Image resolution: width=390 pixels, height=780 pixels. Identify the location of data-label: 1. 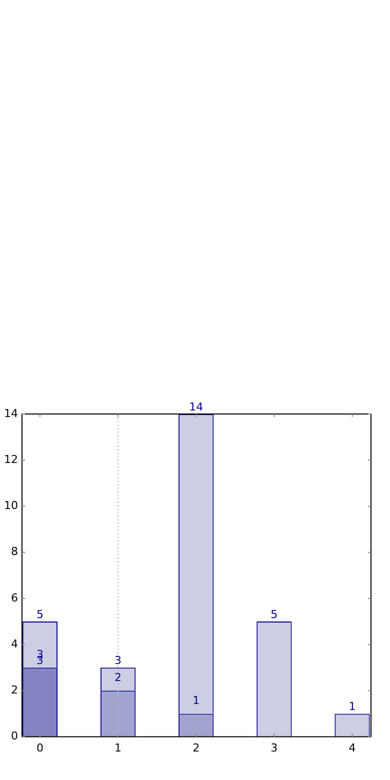
(196, 701).